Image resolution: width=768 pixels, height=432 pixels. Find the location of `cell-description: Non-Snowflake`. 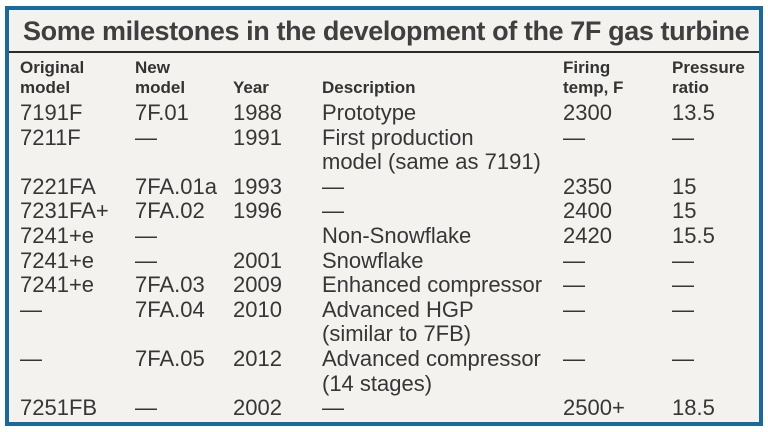

cell-description: Non-Snowflake is located at coordinates (397, 235).